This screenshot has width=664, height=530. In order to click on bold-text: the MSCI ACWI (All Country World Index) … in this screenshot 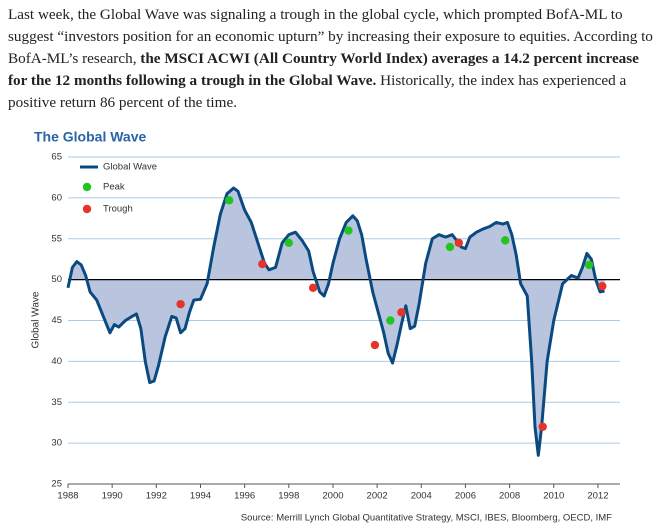, I will do `click(323, 69)`.